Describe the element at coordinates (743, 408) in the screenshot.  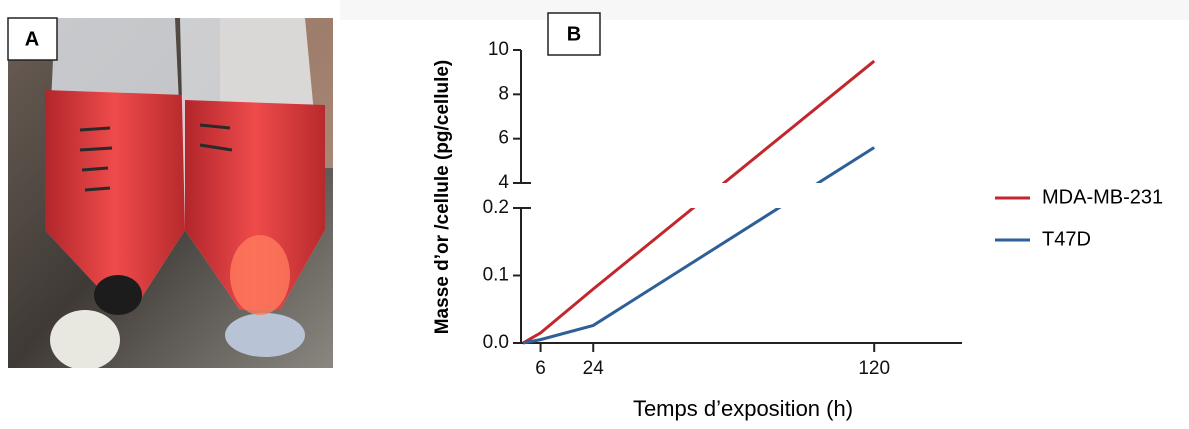
I see `x-axis-title: Temps d’exposition (h)` at that location.